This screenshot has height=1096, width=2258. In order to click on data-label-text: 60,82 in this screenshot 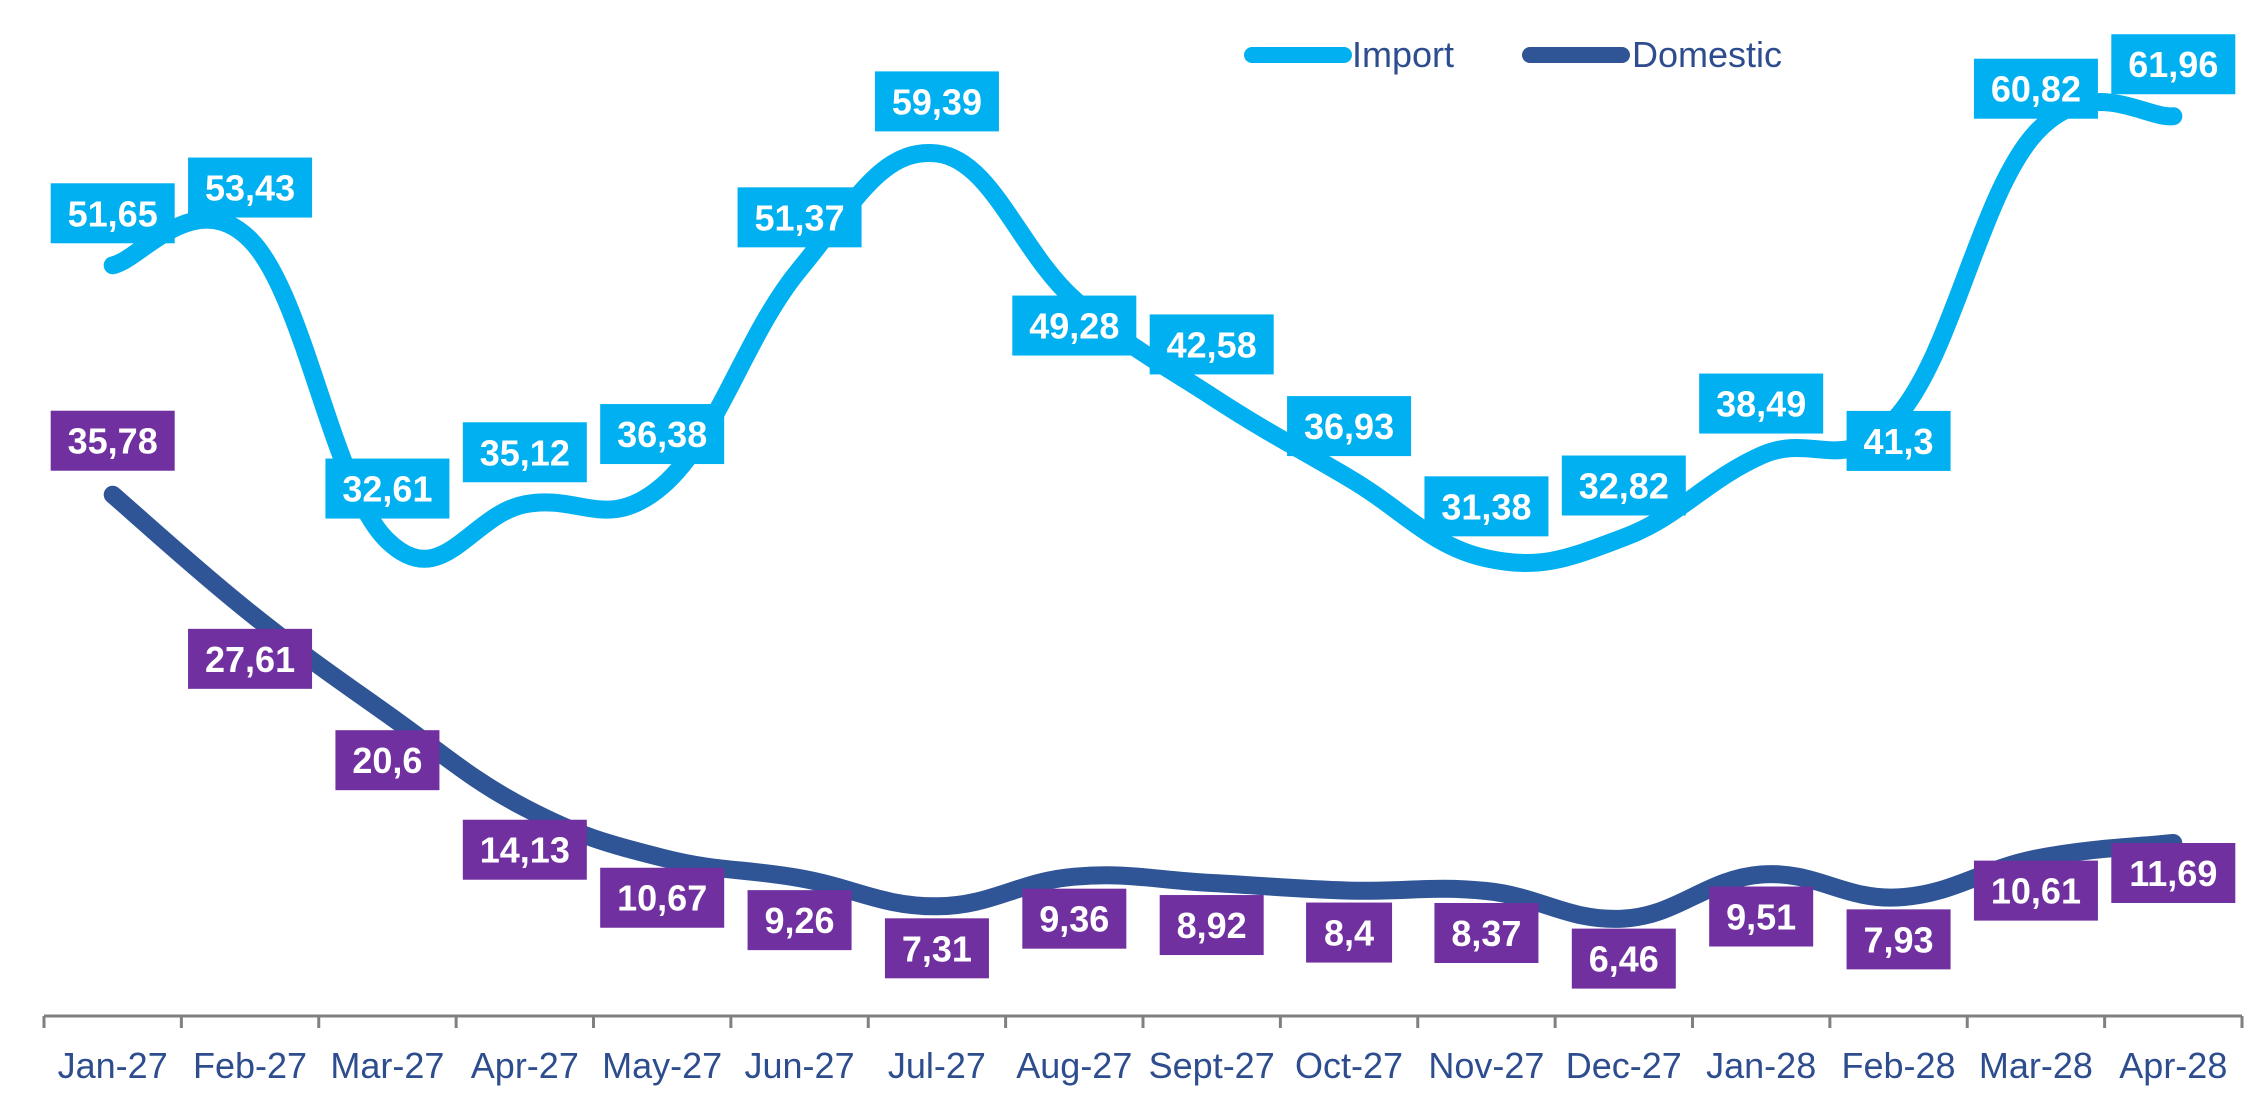, I will do `click(2036, 89)`.